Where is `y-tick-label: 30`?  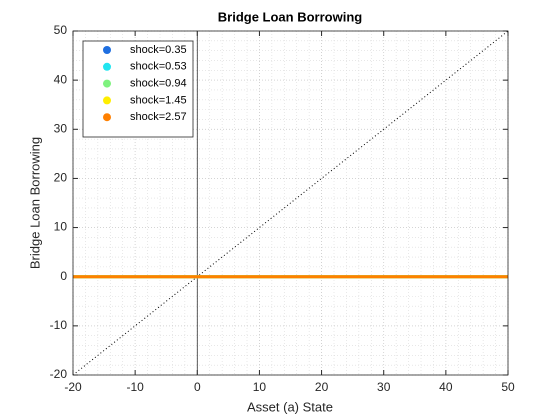 y-tick-label: 30 is located at coordinates (61, 128).